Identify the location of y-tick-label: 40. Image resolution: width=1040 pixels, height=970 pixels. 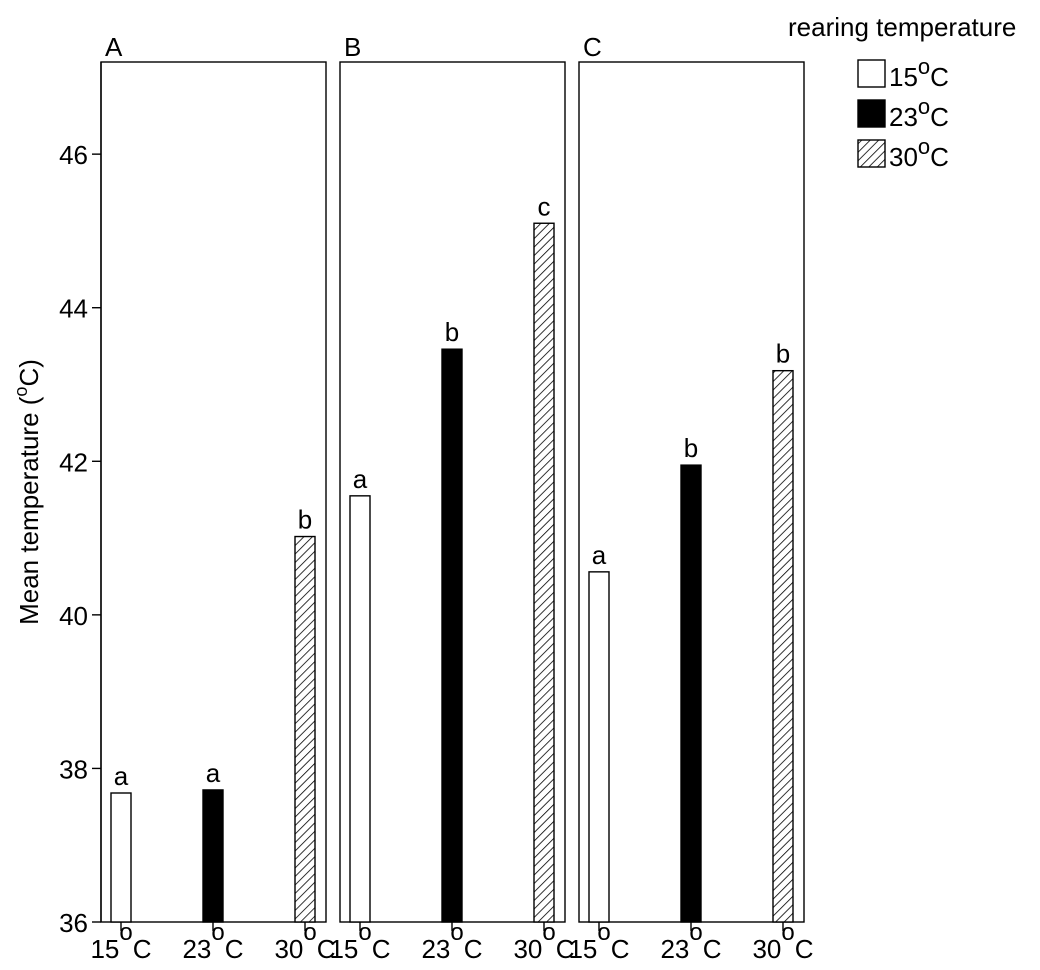
(73, 616).